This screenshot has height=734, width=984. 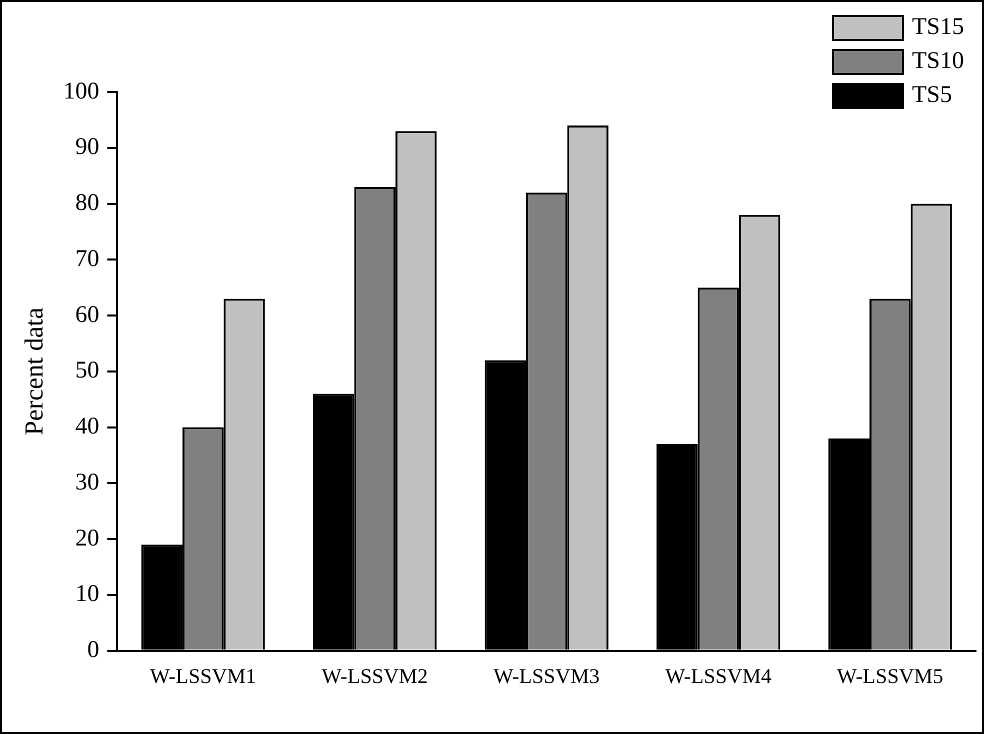 I want to click on y-tick-label: 70, so click(x=87, y=259).